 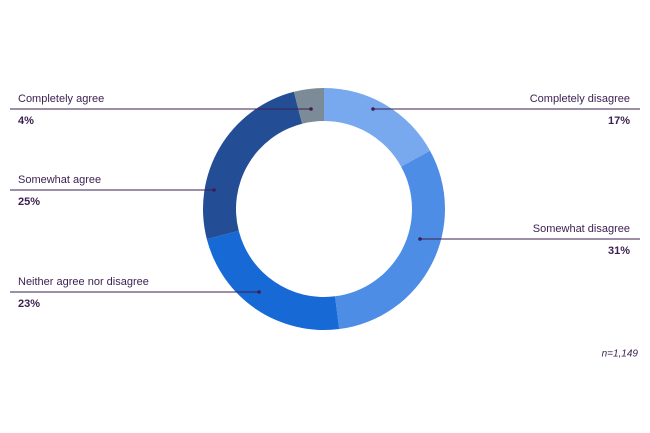 I want to click on slice-label: Completely disagree, so click(x=580, y=99).